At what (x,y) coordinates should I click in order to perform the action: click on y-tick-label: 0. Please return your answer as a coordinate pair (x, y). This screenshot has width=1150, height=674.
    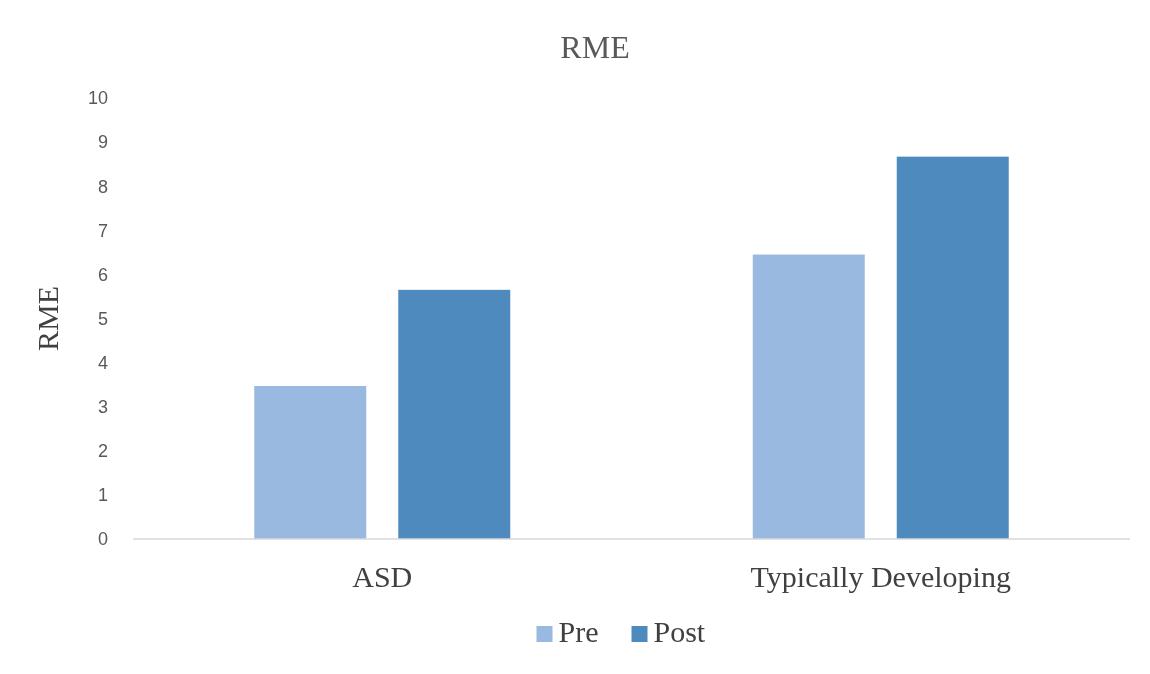
    Looking at the image, I should click on (102, 539).